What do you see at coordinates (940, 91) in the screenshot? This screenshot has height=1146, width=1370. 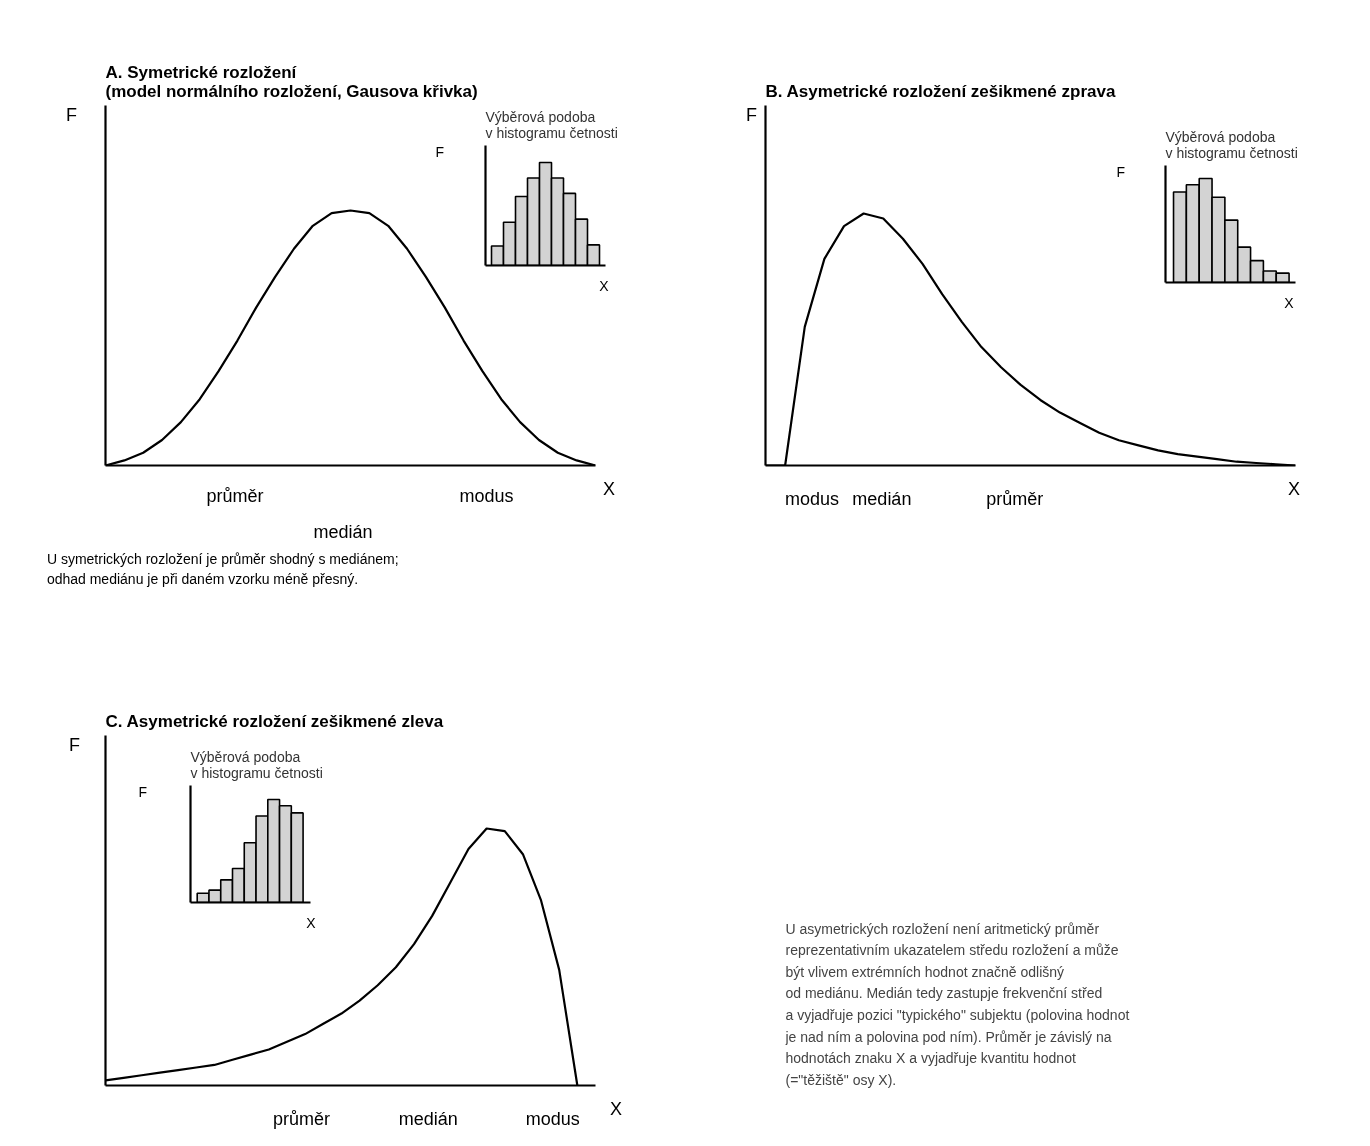 I see `chart-title: B. Asymetrické rozložení zešikmené zprava` at bounding box center [940, 91].